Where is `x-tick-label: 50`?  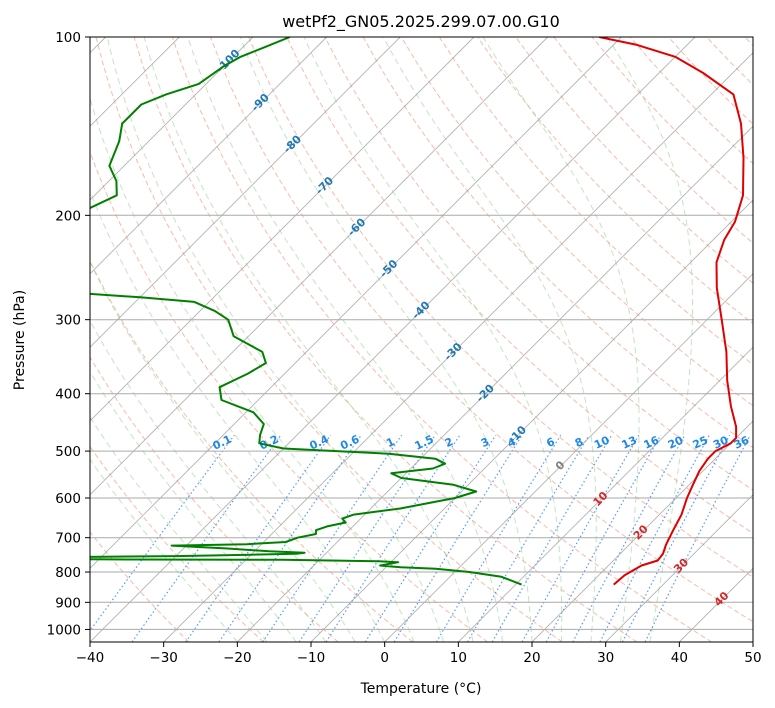
x-tick-label: 50 is located at coordinates (752, 658).